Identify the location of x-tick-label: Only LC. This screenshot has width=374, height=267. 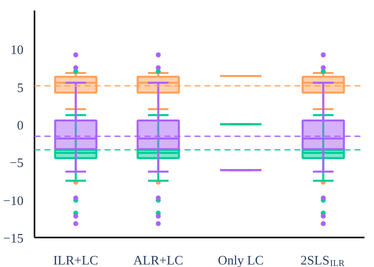
(241, 259).